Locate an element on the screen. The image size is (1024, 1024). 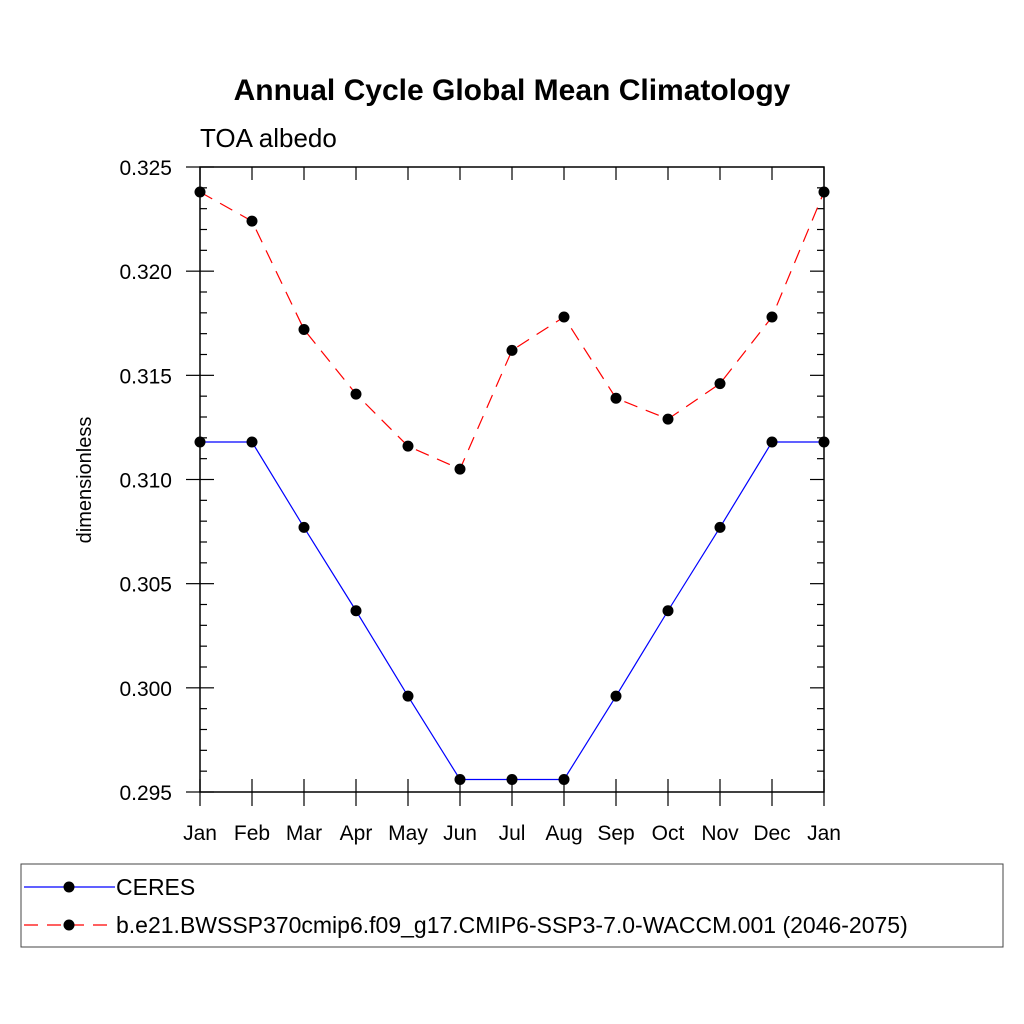
legend-box is located at coordinates (512, 905).